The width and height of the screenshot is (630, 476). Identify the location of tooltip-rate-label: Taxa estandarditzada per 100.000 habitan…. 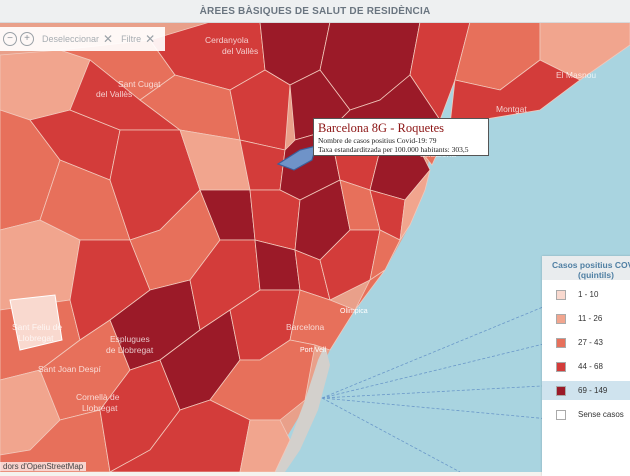
(384, 149).